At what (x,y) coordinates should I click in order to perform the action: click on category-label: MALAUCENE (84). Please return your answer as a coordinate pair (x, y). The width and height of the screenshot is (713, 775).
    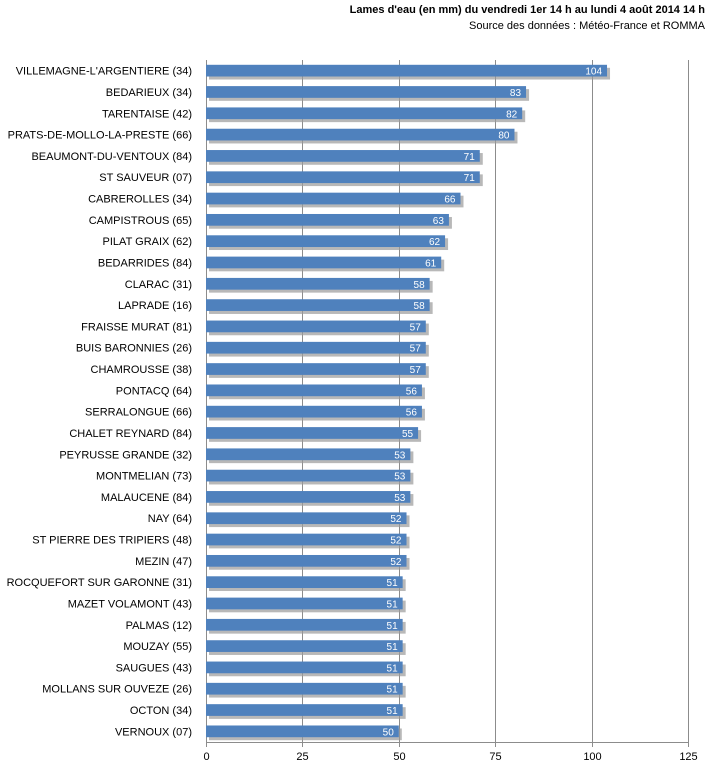
    Looking at the image, I should click on (146, 498).